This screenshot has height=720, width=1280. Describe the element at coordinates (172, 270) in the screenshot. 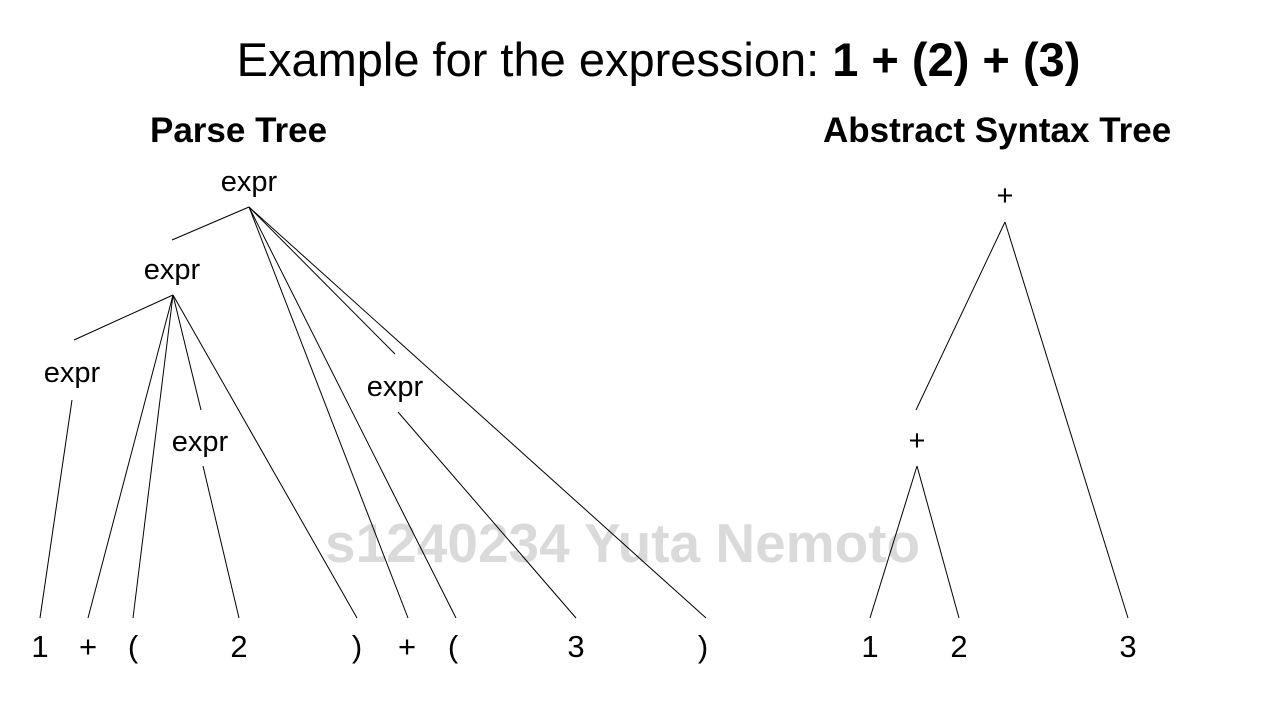

I see `parse-node-expr-1: expr` at that location.